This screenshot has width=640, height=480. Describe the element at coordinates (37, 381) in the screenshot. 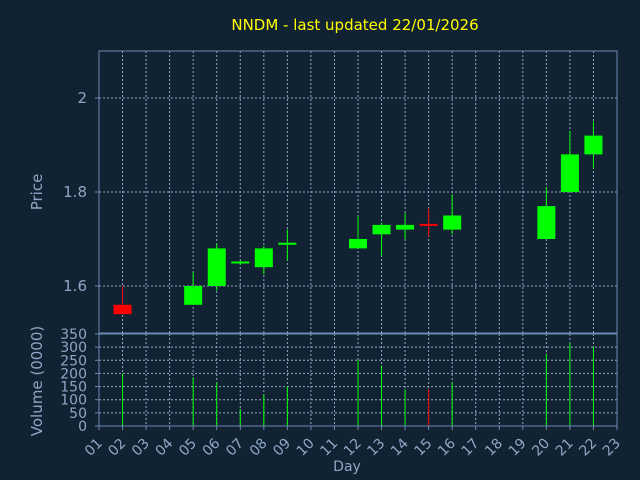

I see `volume-axis-label: Volume (0000)` at that location.